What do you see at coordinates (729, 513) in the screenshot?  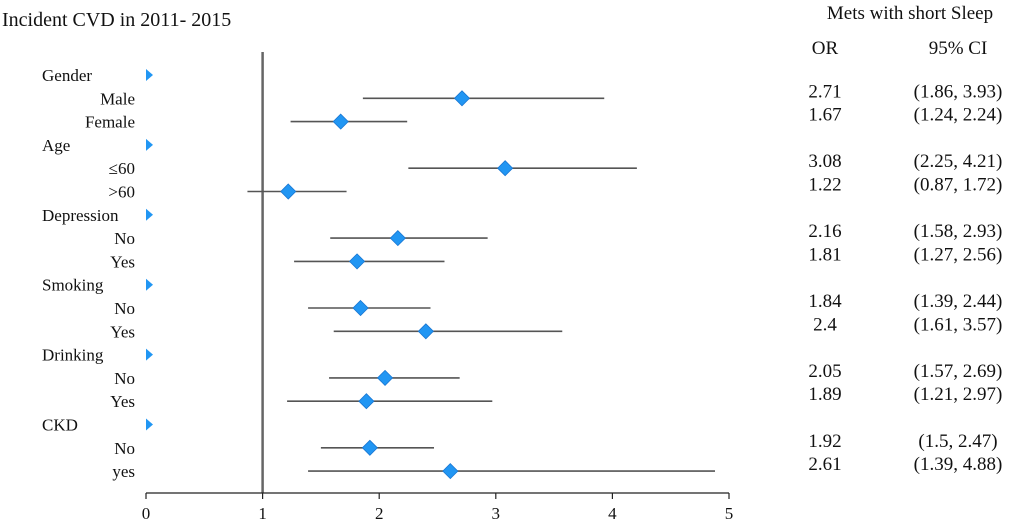 I see `x-tick-label: 5` at bounding box center [729, 513].